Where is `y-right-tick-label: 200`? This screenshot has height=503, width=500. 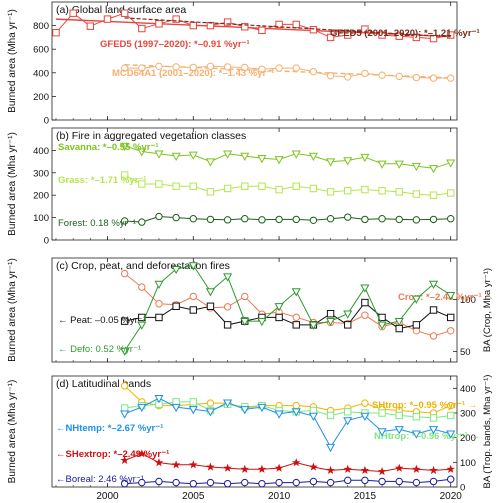
y-right-tick-label: 200 is located at coordinates (468, 438).